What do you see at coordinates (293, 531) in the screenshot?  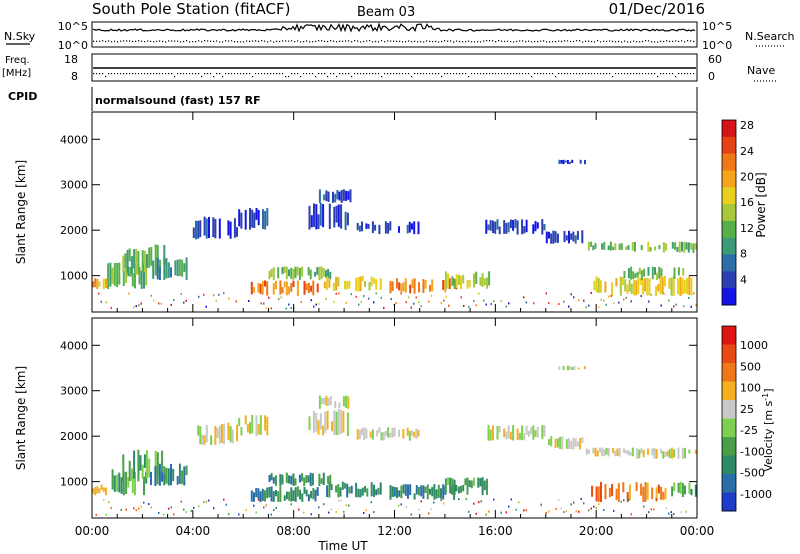 I see `xtick-label: 08:00` at bounding box center [293, 531].